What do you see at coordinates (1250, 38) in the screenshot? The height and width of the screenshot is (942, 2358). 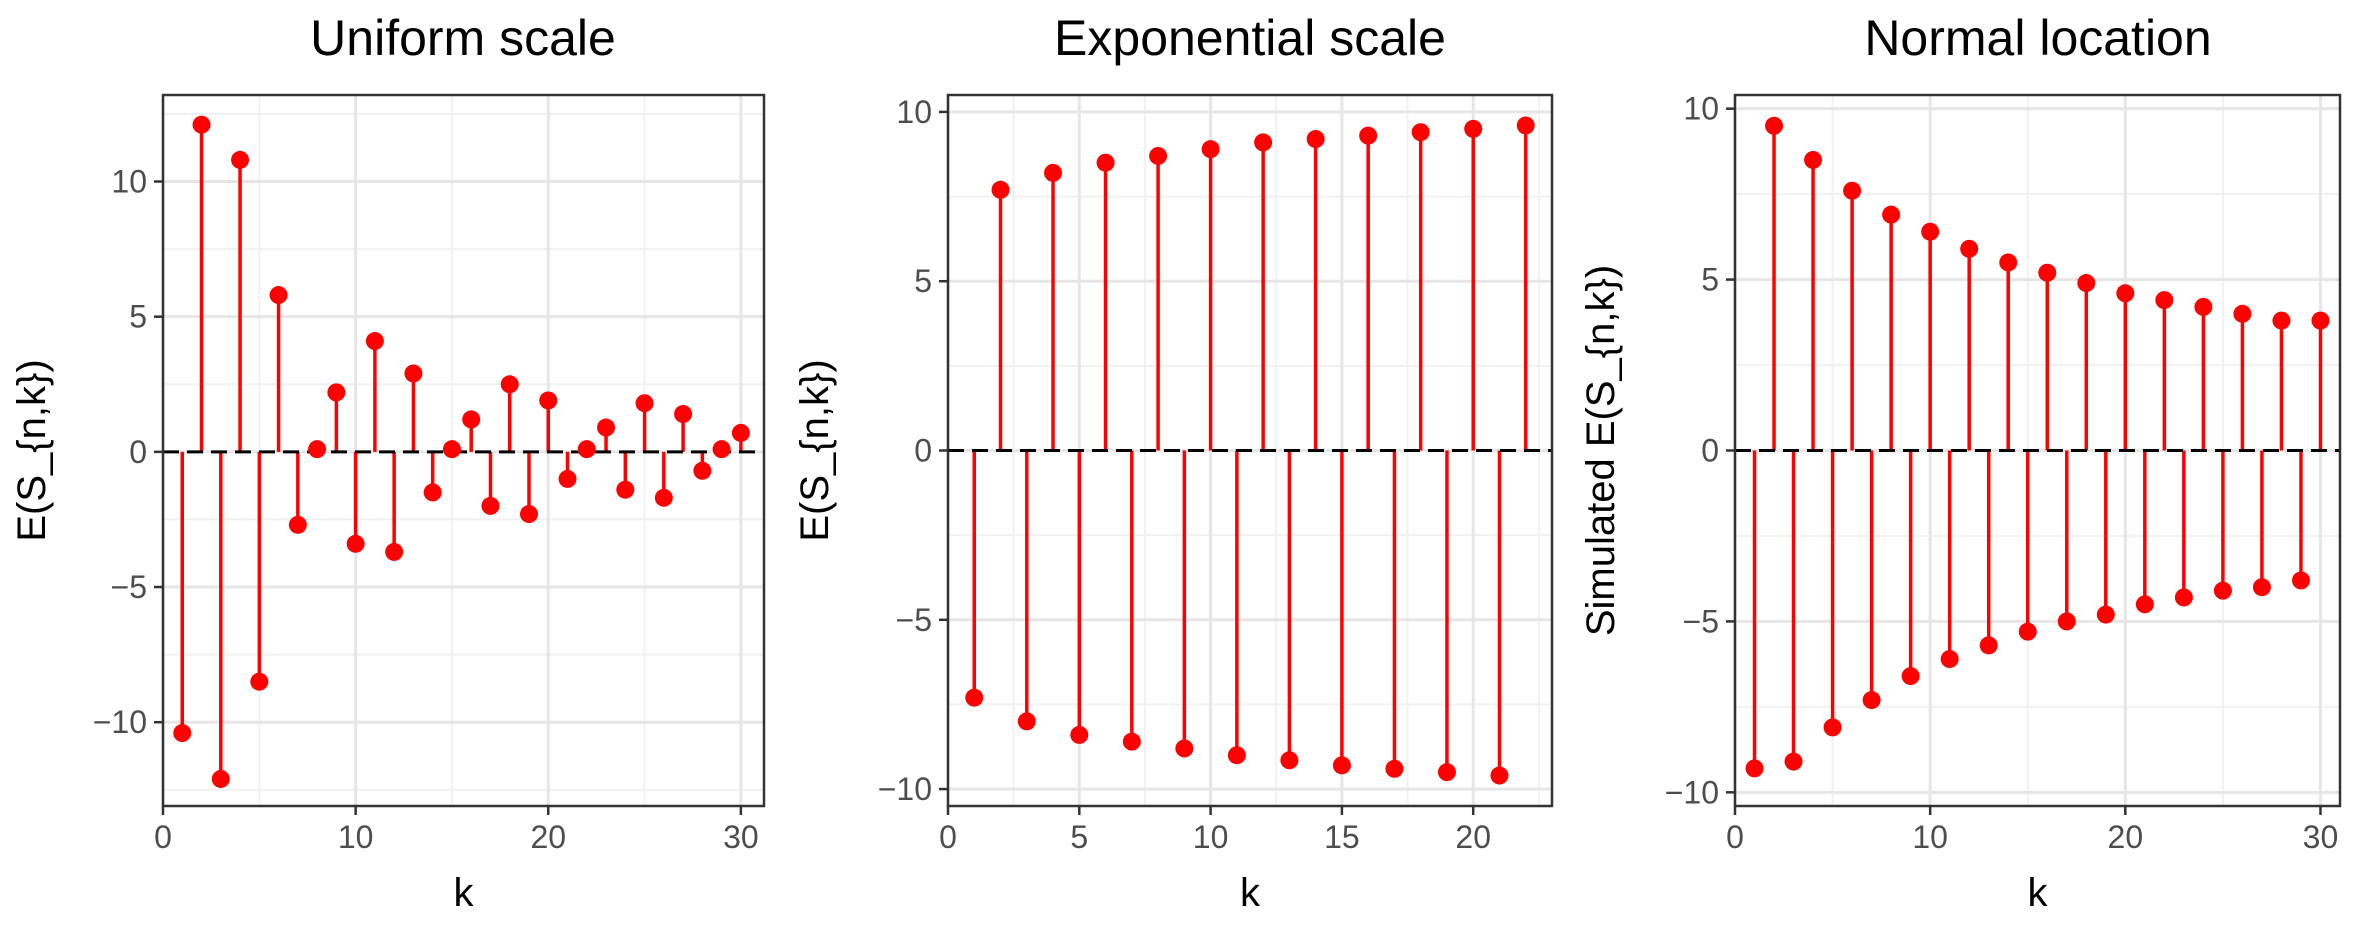 I see `chart-title: Exponential scale` at bounding box center [1250, 38].